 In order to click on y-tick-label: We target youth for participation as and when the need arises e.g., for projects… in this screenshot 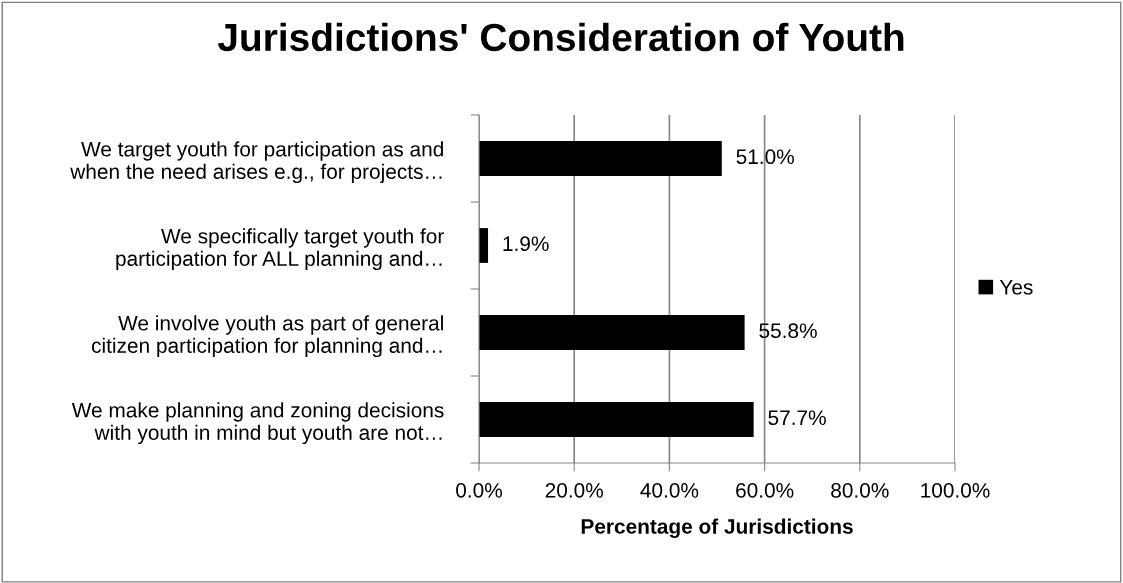, I will do `click(256, 162)`.